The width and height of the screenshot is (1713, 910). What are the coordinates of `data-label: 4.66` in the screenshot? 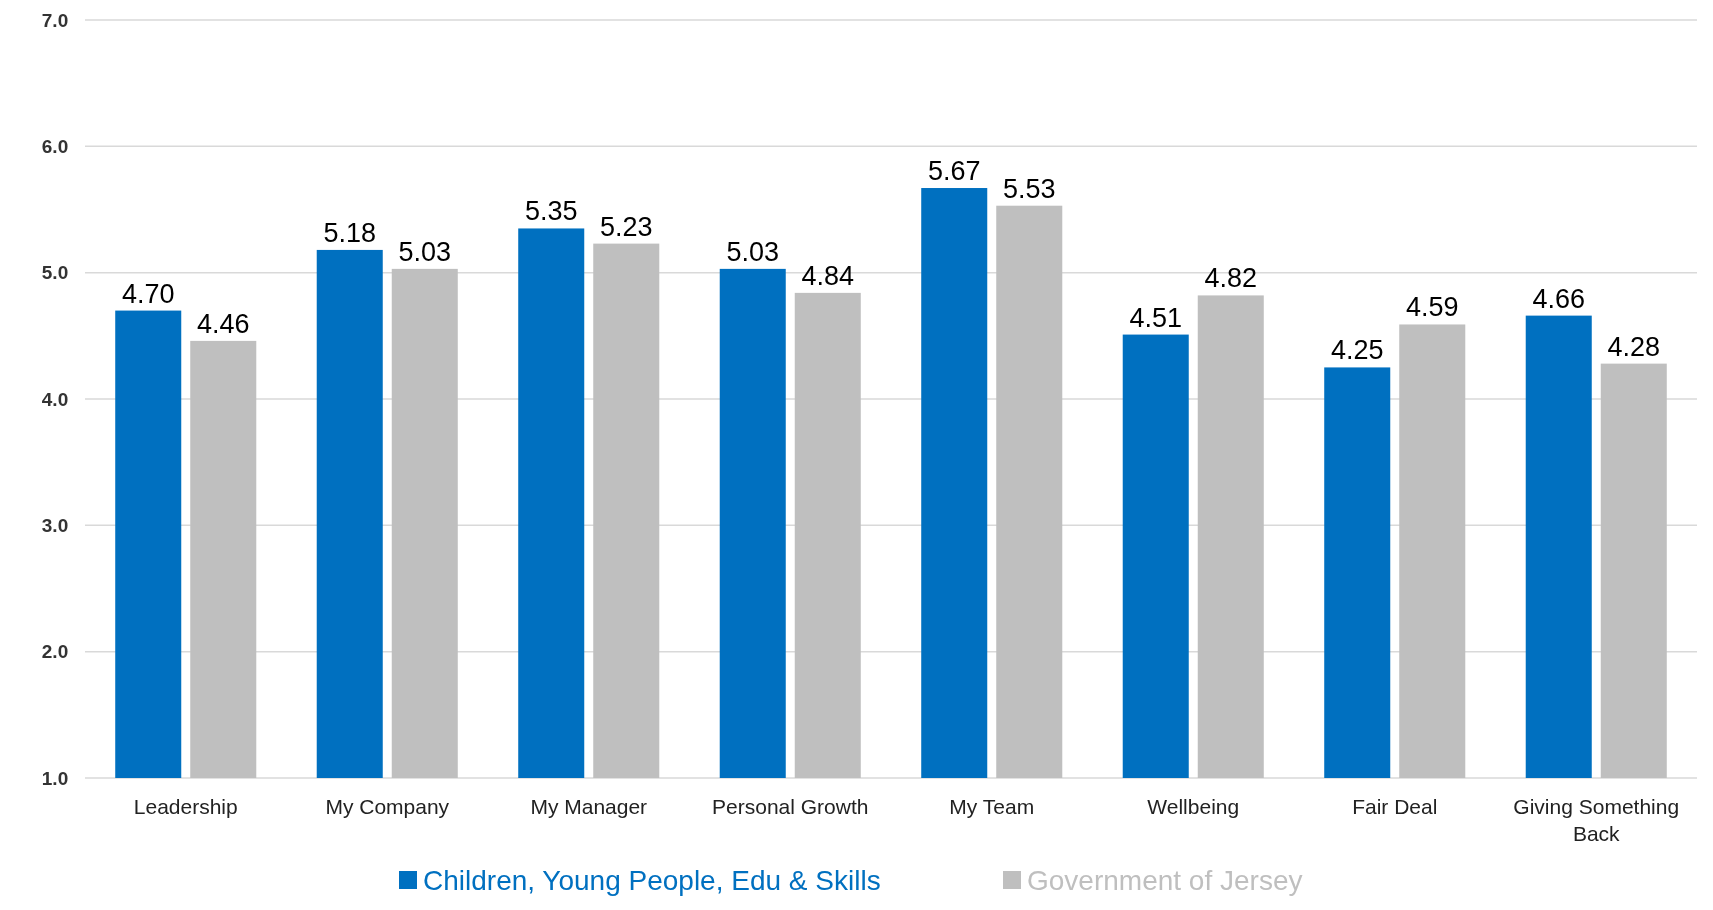 It's located at (1559, 298).